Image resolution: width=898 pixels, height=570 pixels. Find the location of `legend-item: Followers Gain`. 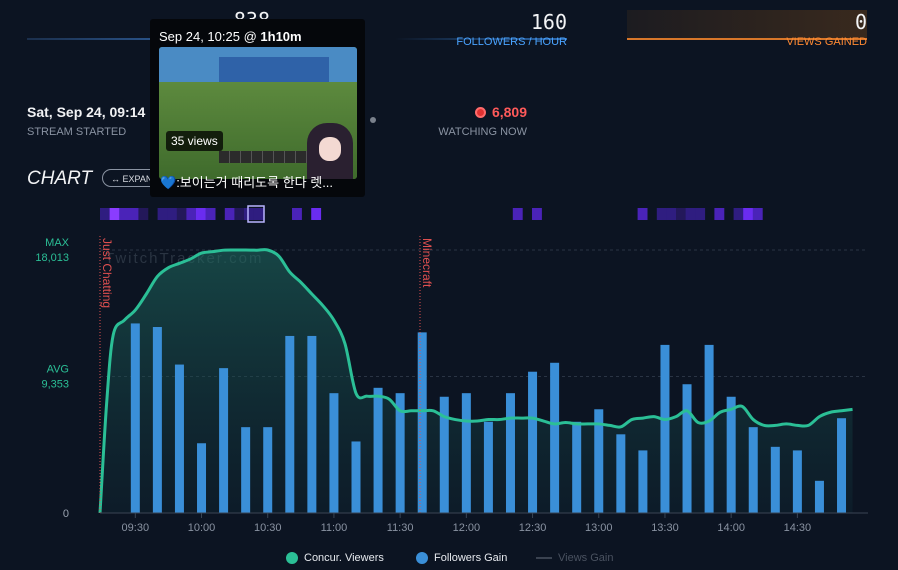

legend-item: Followers Gain is located at coordinates (461, 558).